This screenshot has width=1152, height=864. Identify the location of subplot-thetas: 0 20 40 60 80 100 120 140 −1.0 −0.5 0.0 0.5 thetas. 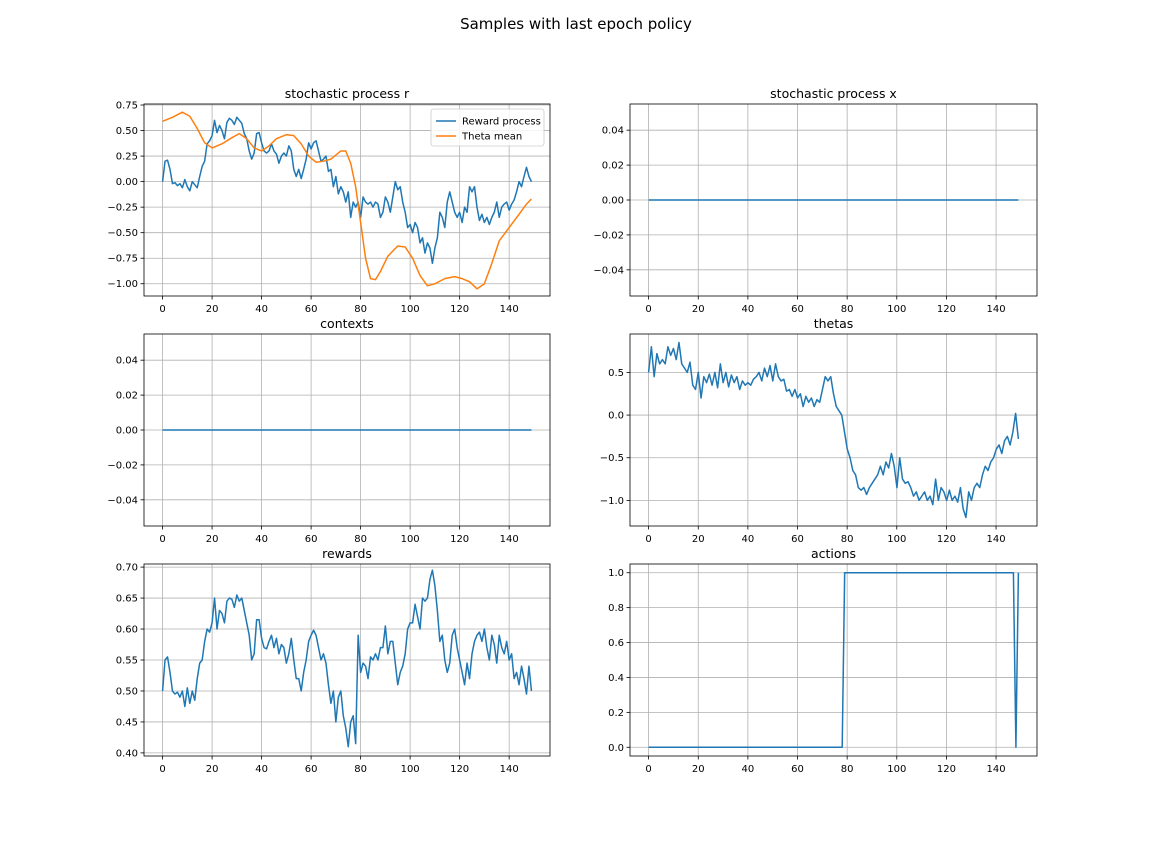
(819, 430).